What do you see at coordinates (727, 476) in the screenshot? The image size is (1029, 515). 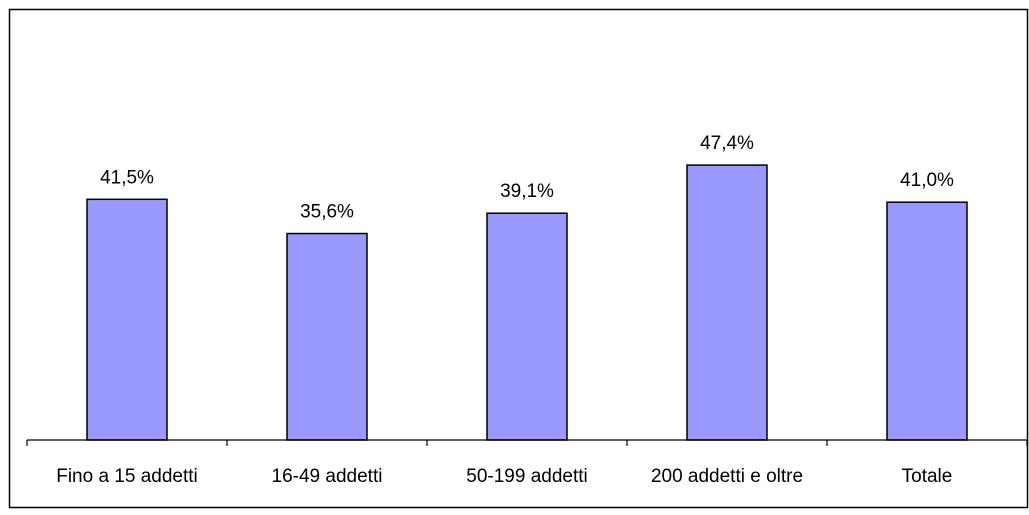 I see `x-tick-label: 200 addetti e oltre` at bounding box center [727, 476].